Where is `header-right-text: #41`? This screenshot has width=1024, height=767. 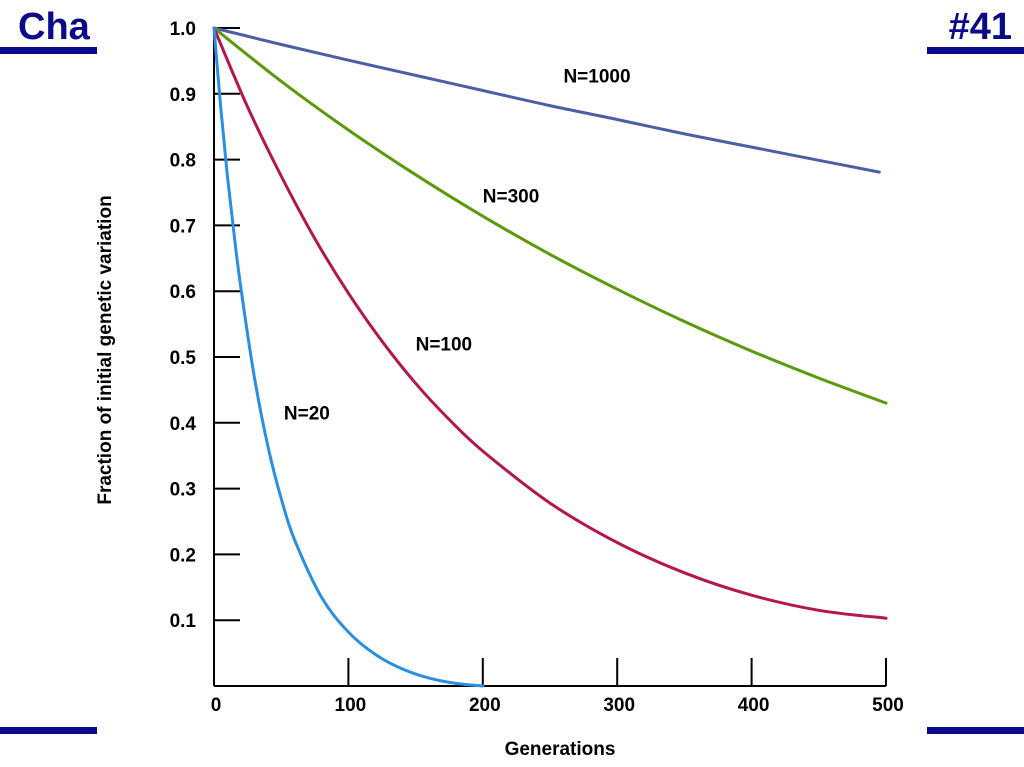
header-right-text: #41 is located at coordinates (980, 27).